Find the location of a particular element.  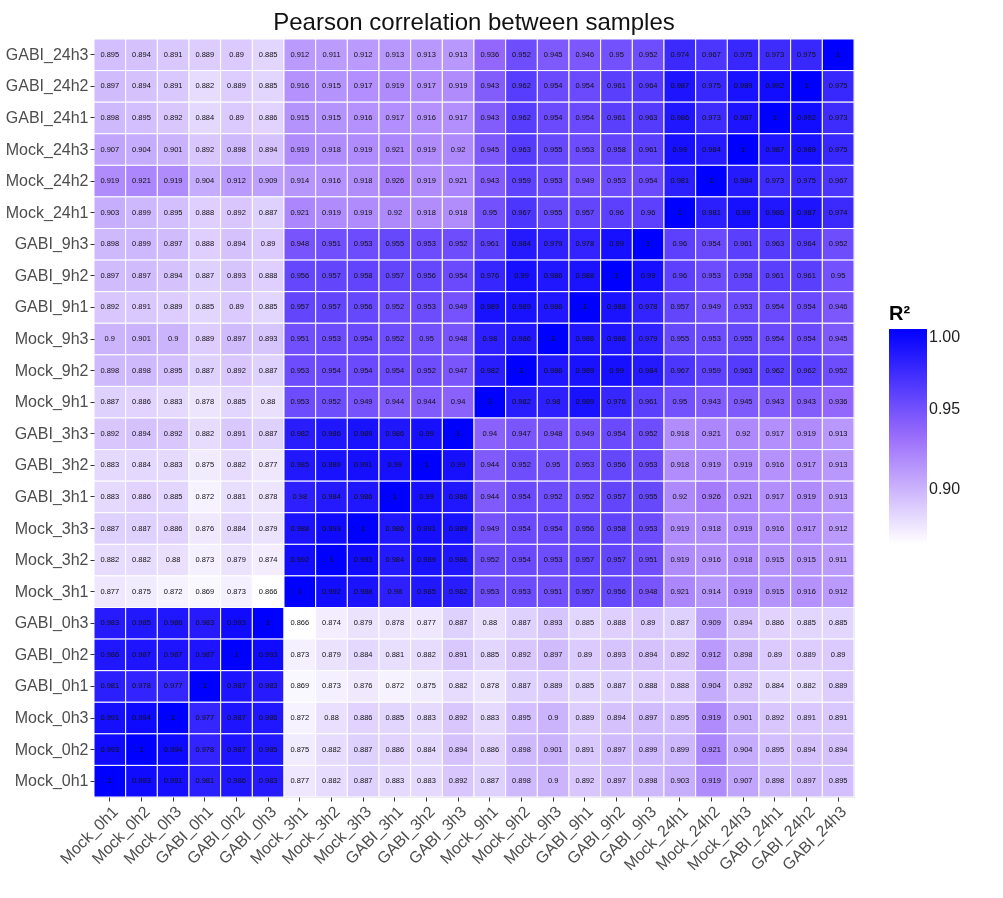

chart-title: Pearson correlation between samples is located at coordinates (474, 21).